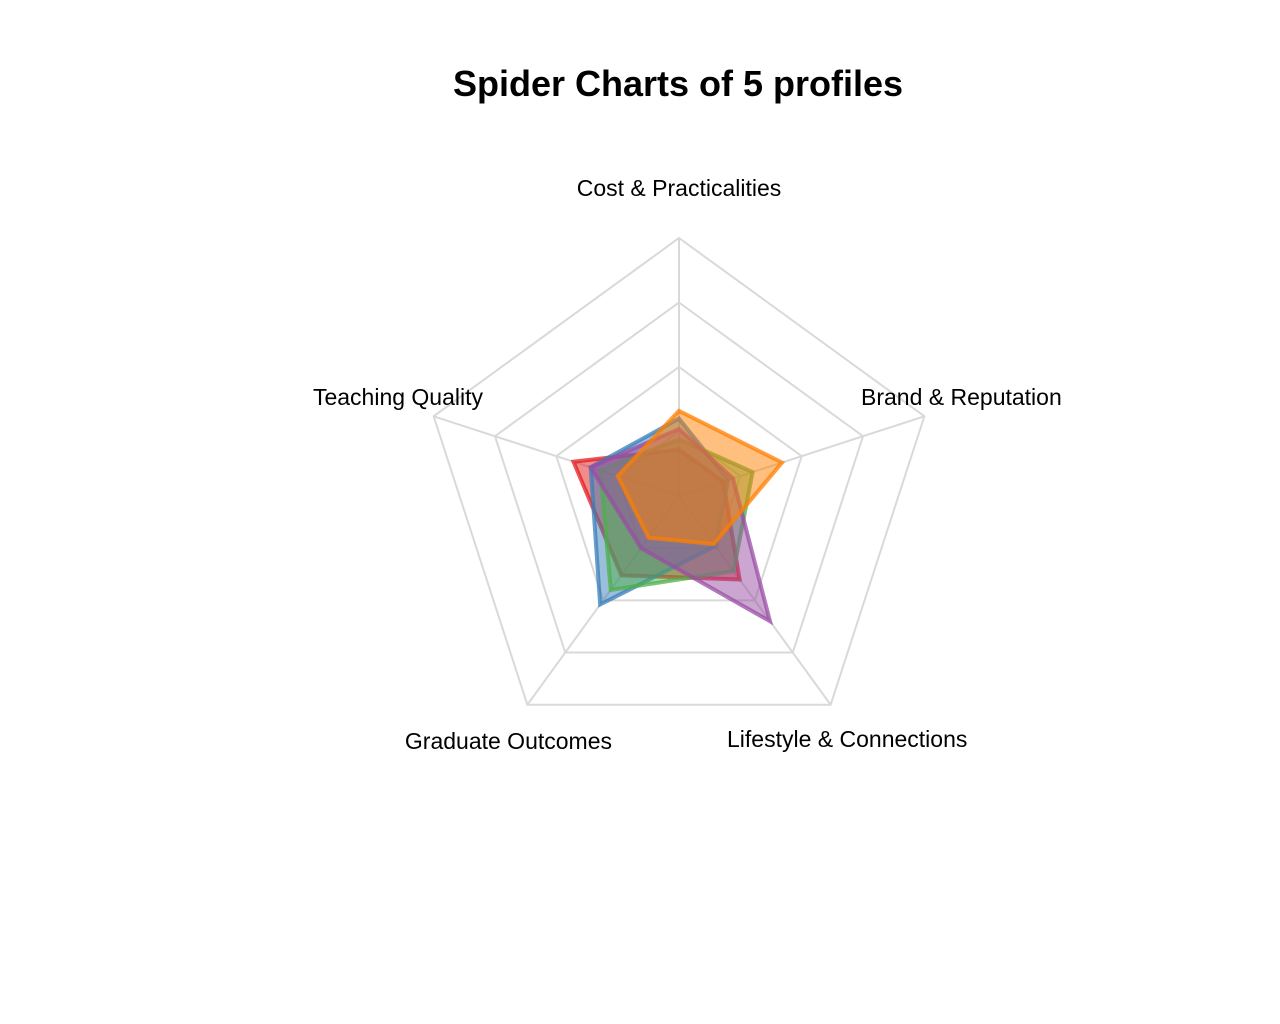 This screenshot has height=1024, width=1280. I want to click on axis-label-1: Cost & Practicalities, so click(679, 188).